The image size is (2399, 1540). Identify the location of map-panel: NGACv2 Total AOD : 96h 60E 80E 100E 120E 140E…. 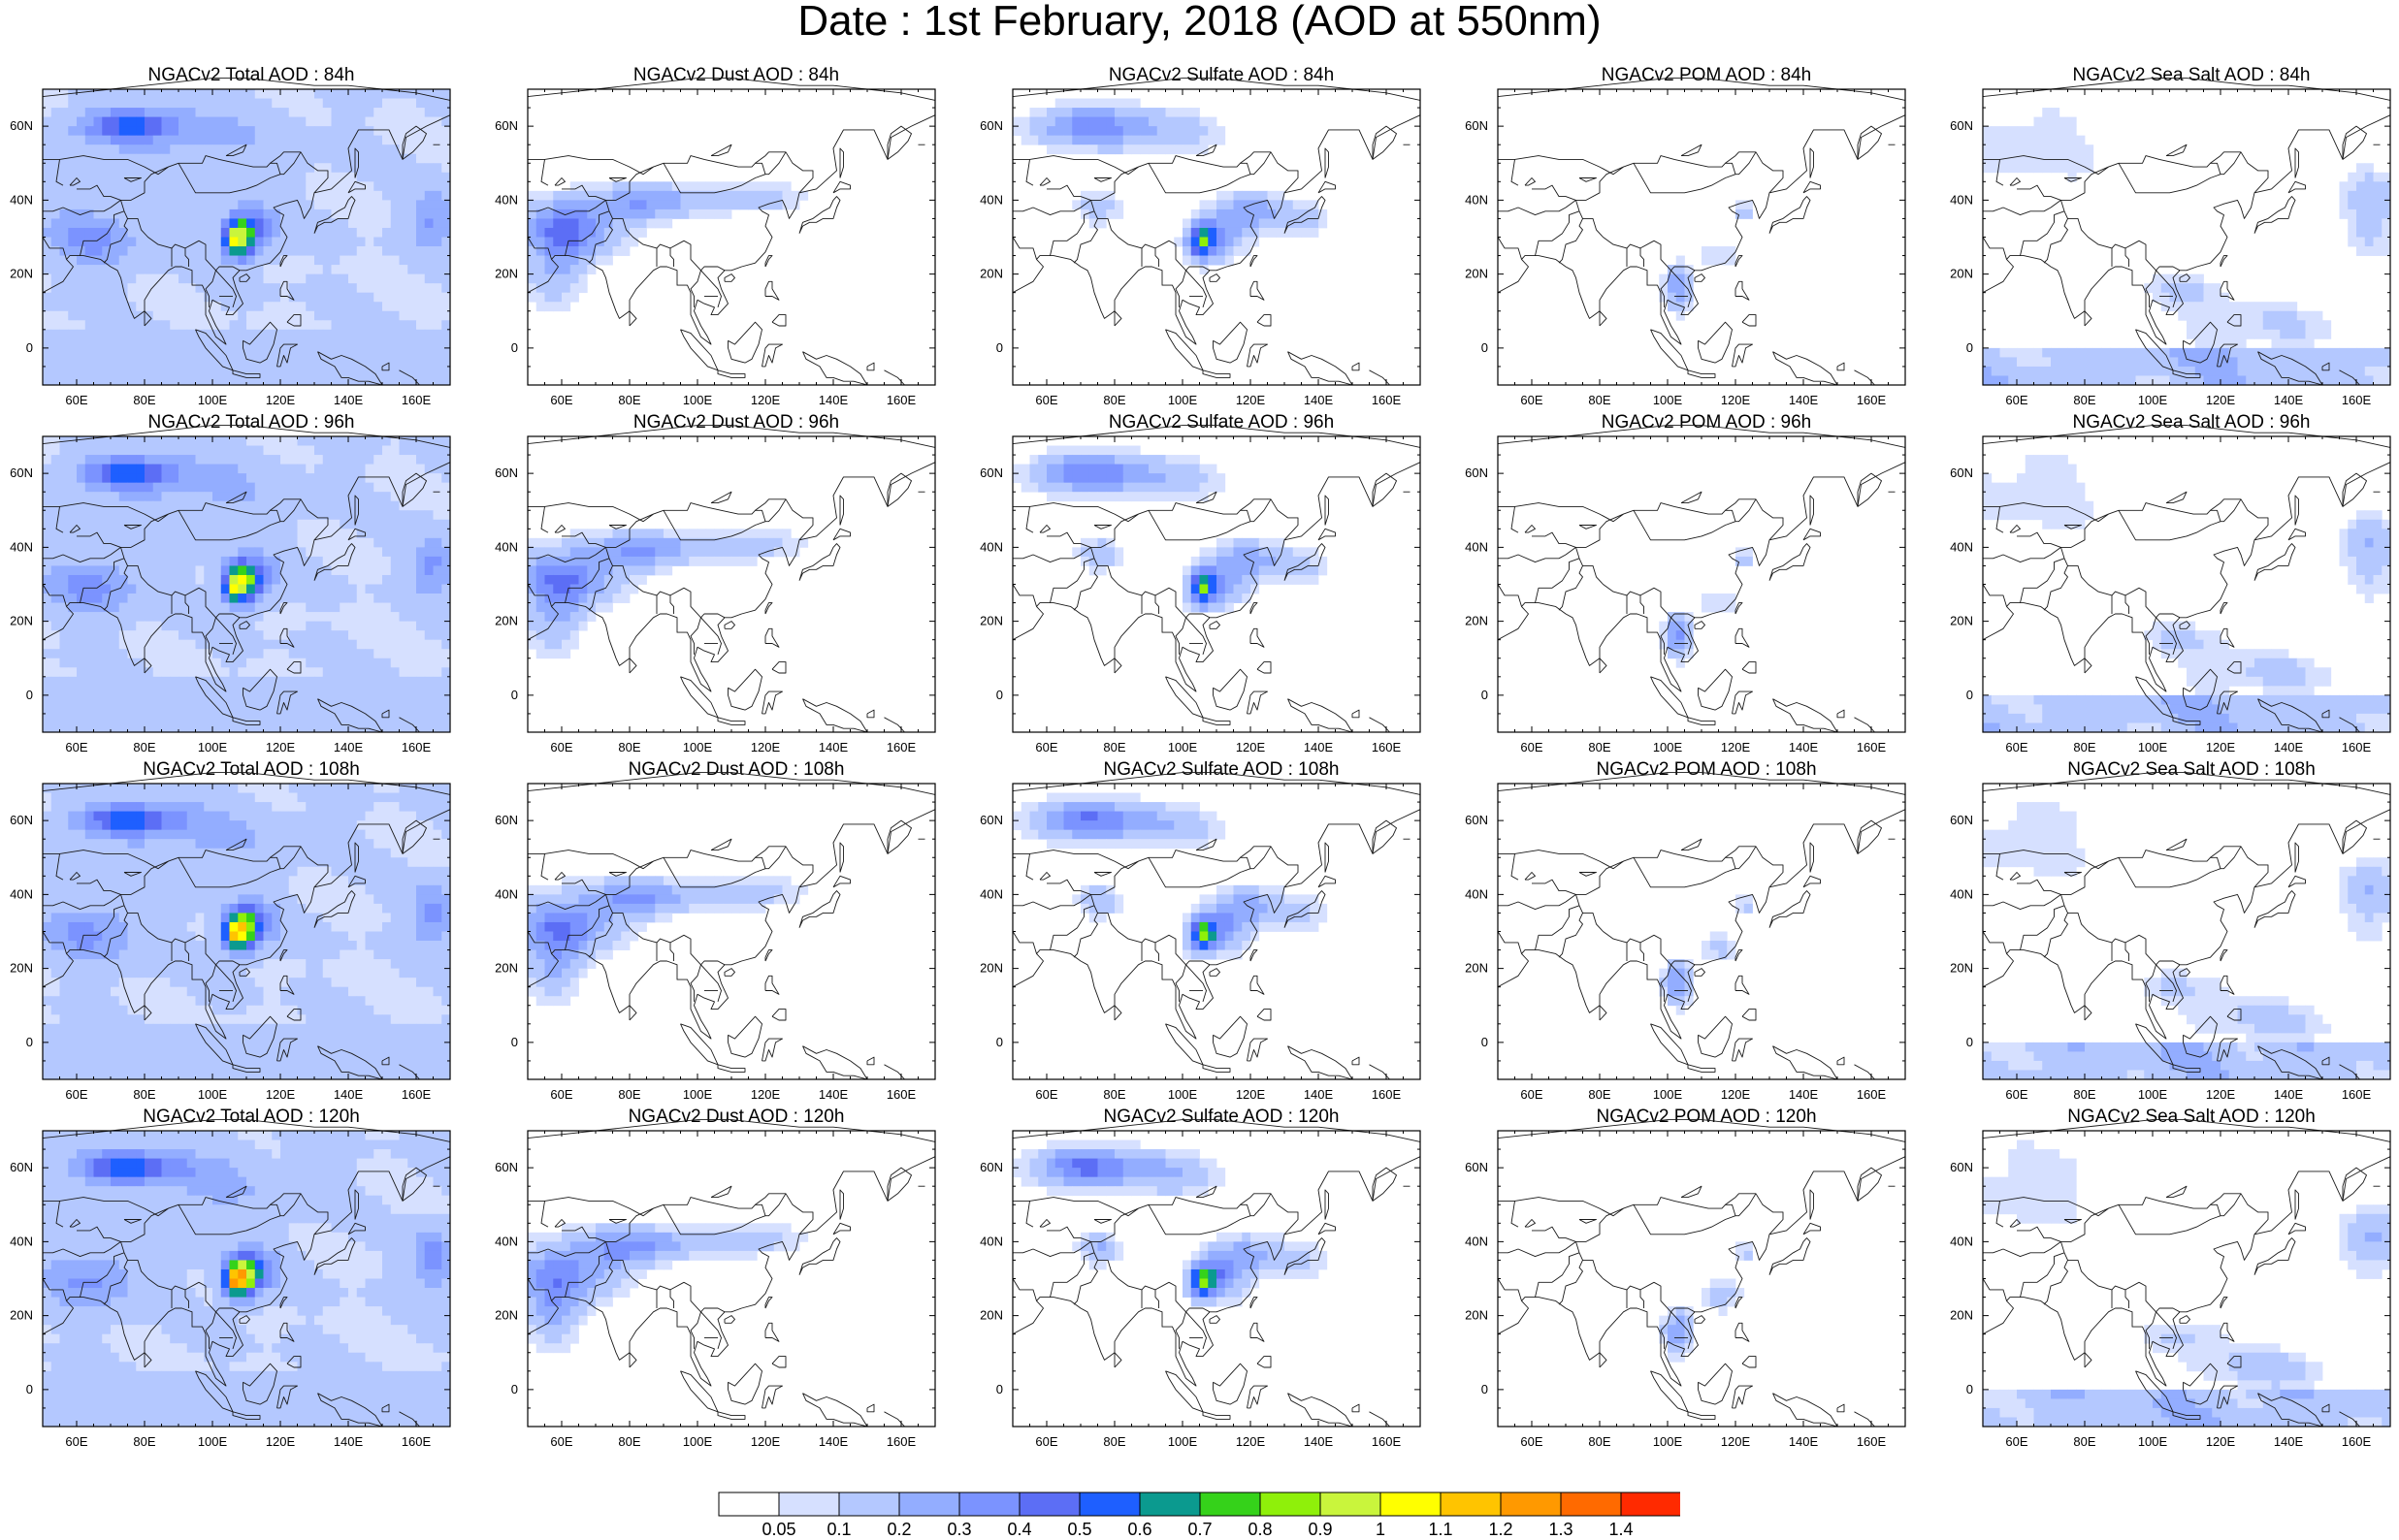
(235, 583).